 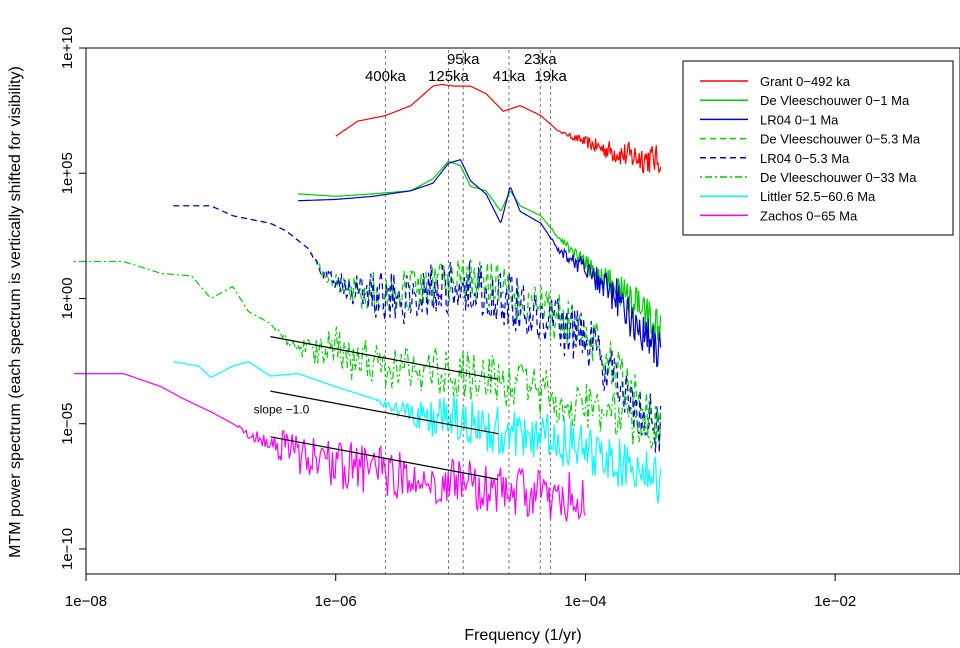 What do you see at coordinates (86, 601) in the screenshot?
I see `x-tick-label-0: 1e−08` at bounding box center [86, 601].